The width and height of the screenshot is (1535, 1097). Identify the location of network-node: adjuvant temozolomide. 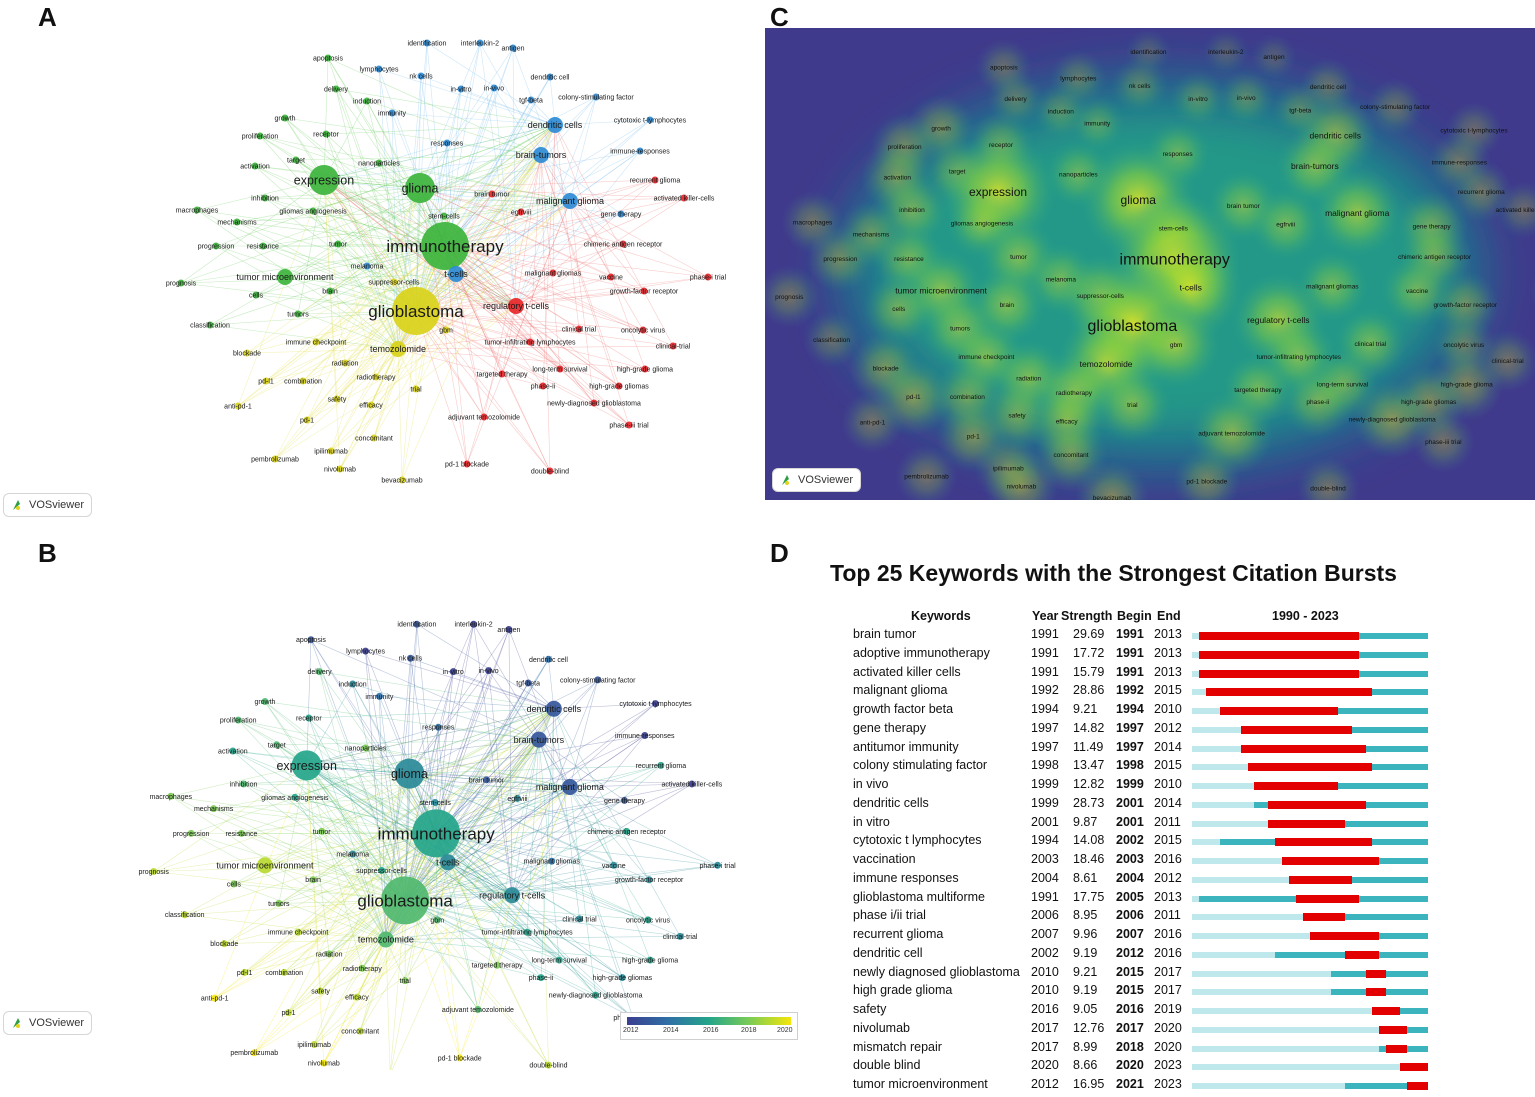
(484, 417).